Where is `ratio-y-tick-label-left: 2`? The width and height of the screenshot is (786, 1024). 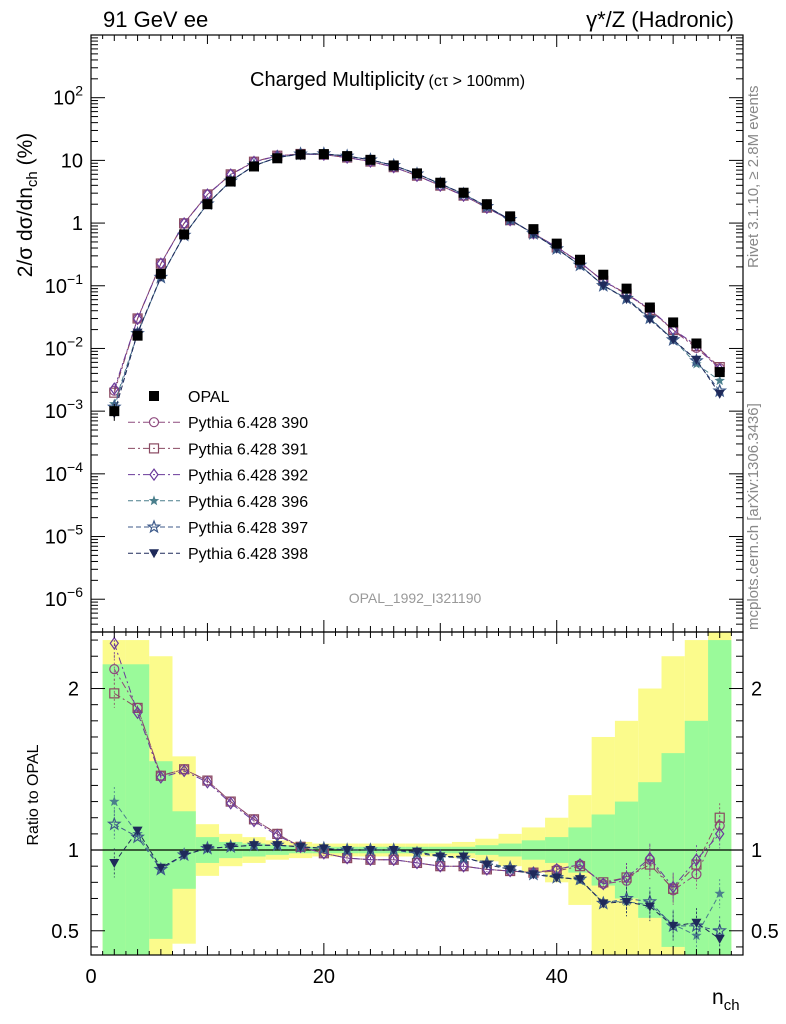
ratio-y-tick-label-left: 2 is located at coordinates (73, 690).